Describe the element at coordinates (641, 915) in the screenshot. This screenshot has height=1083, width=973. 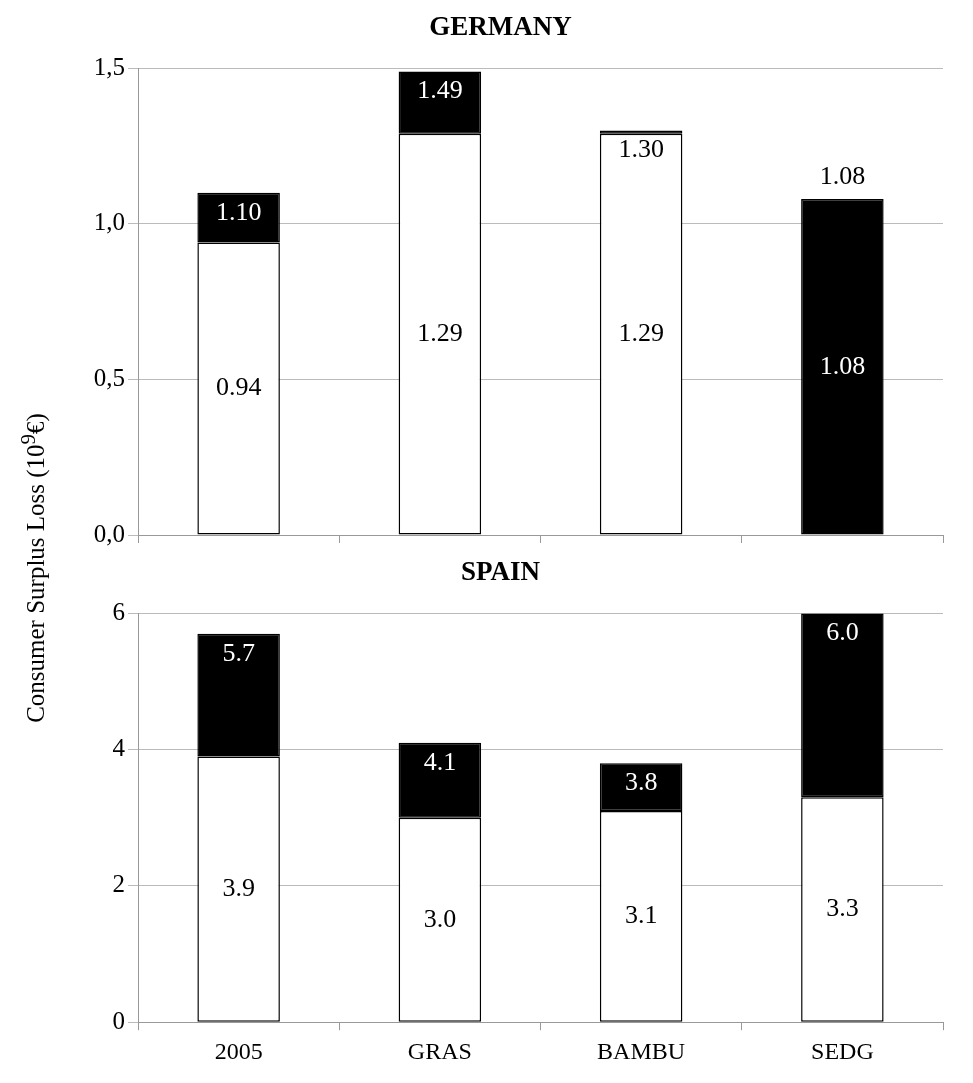
I see `data-label: 3.1` at that location.